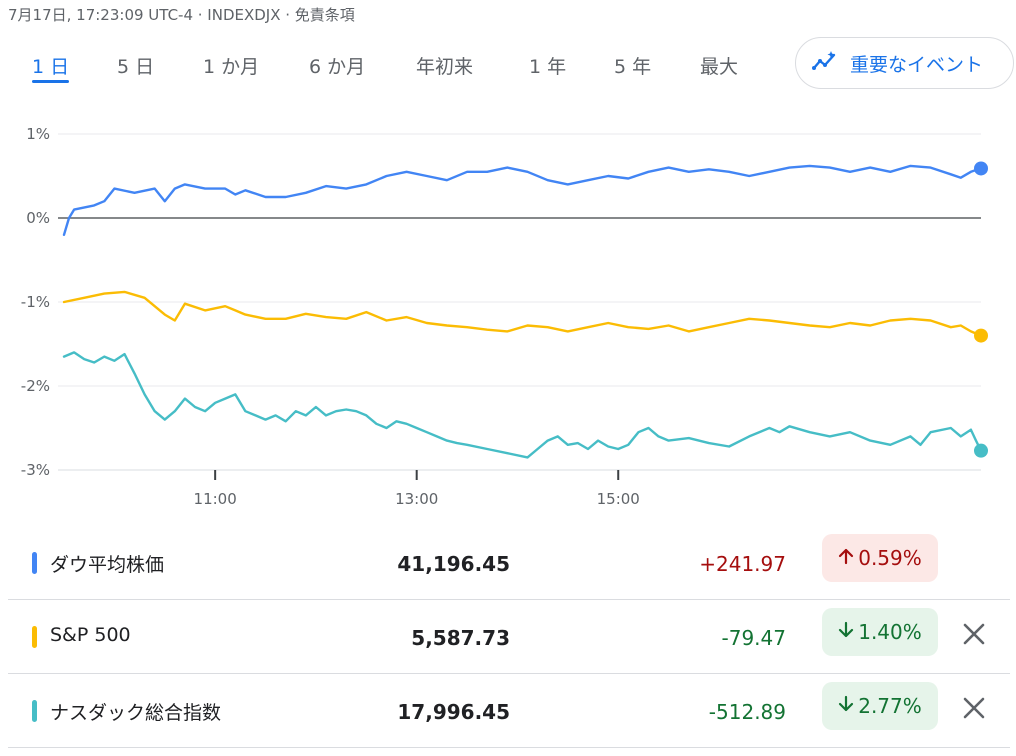 The width and height of the screenshot is (1016, 756). What do you see at coordinates (416, 499) in the screenshot?
I see `x-tick-label: 13:00` at bounding box center [416, 499].